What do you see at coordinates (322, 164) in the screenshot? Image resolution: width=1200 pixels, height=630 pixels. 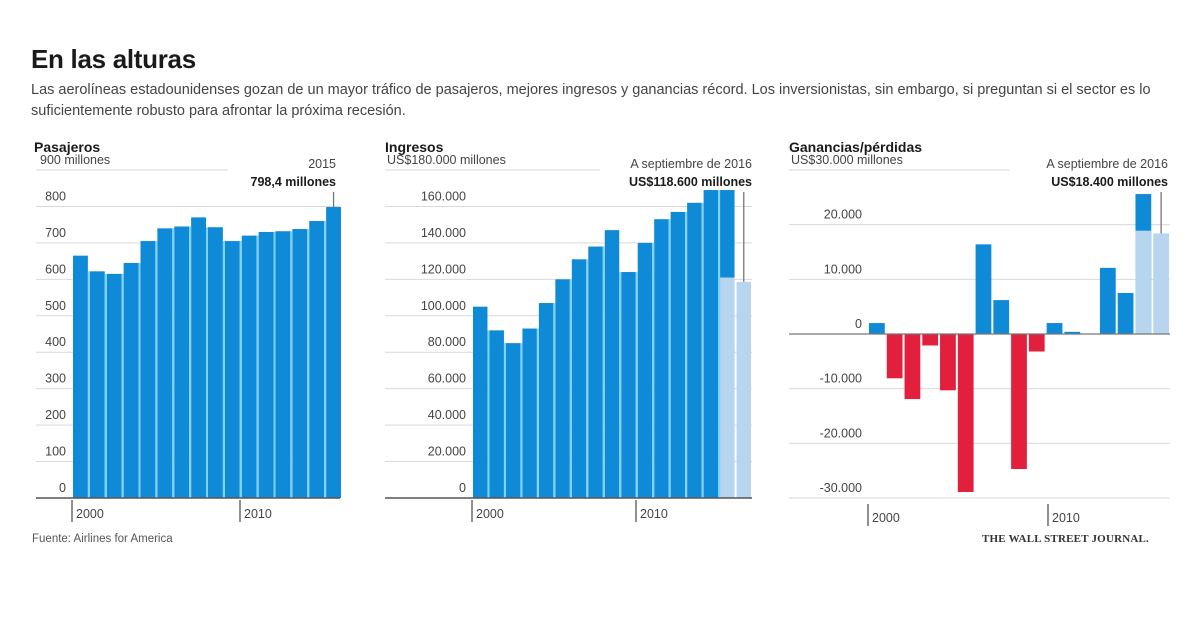 I see `annotation-label: 2015` at bounding box center [322, 164].